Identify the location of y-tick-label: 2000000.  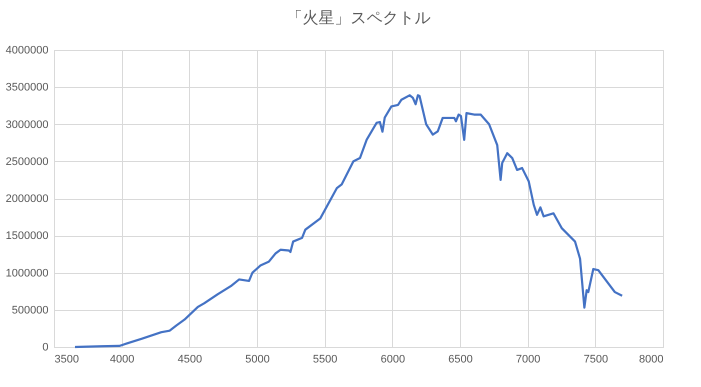
(27, 199).